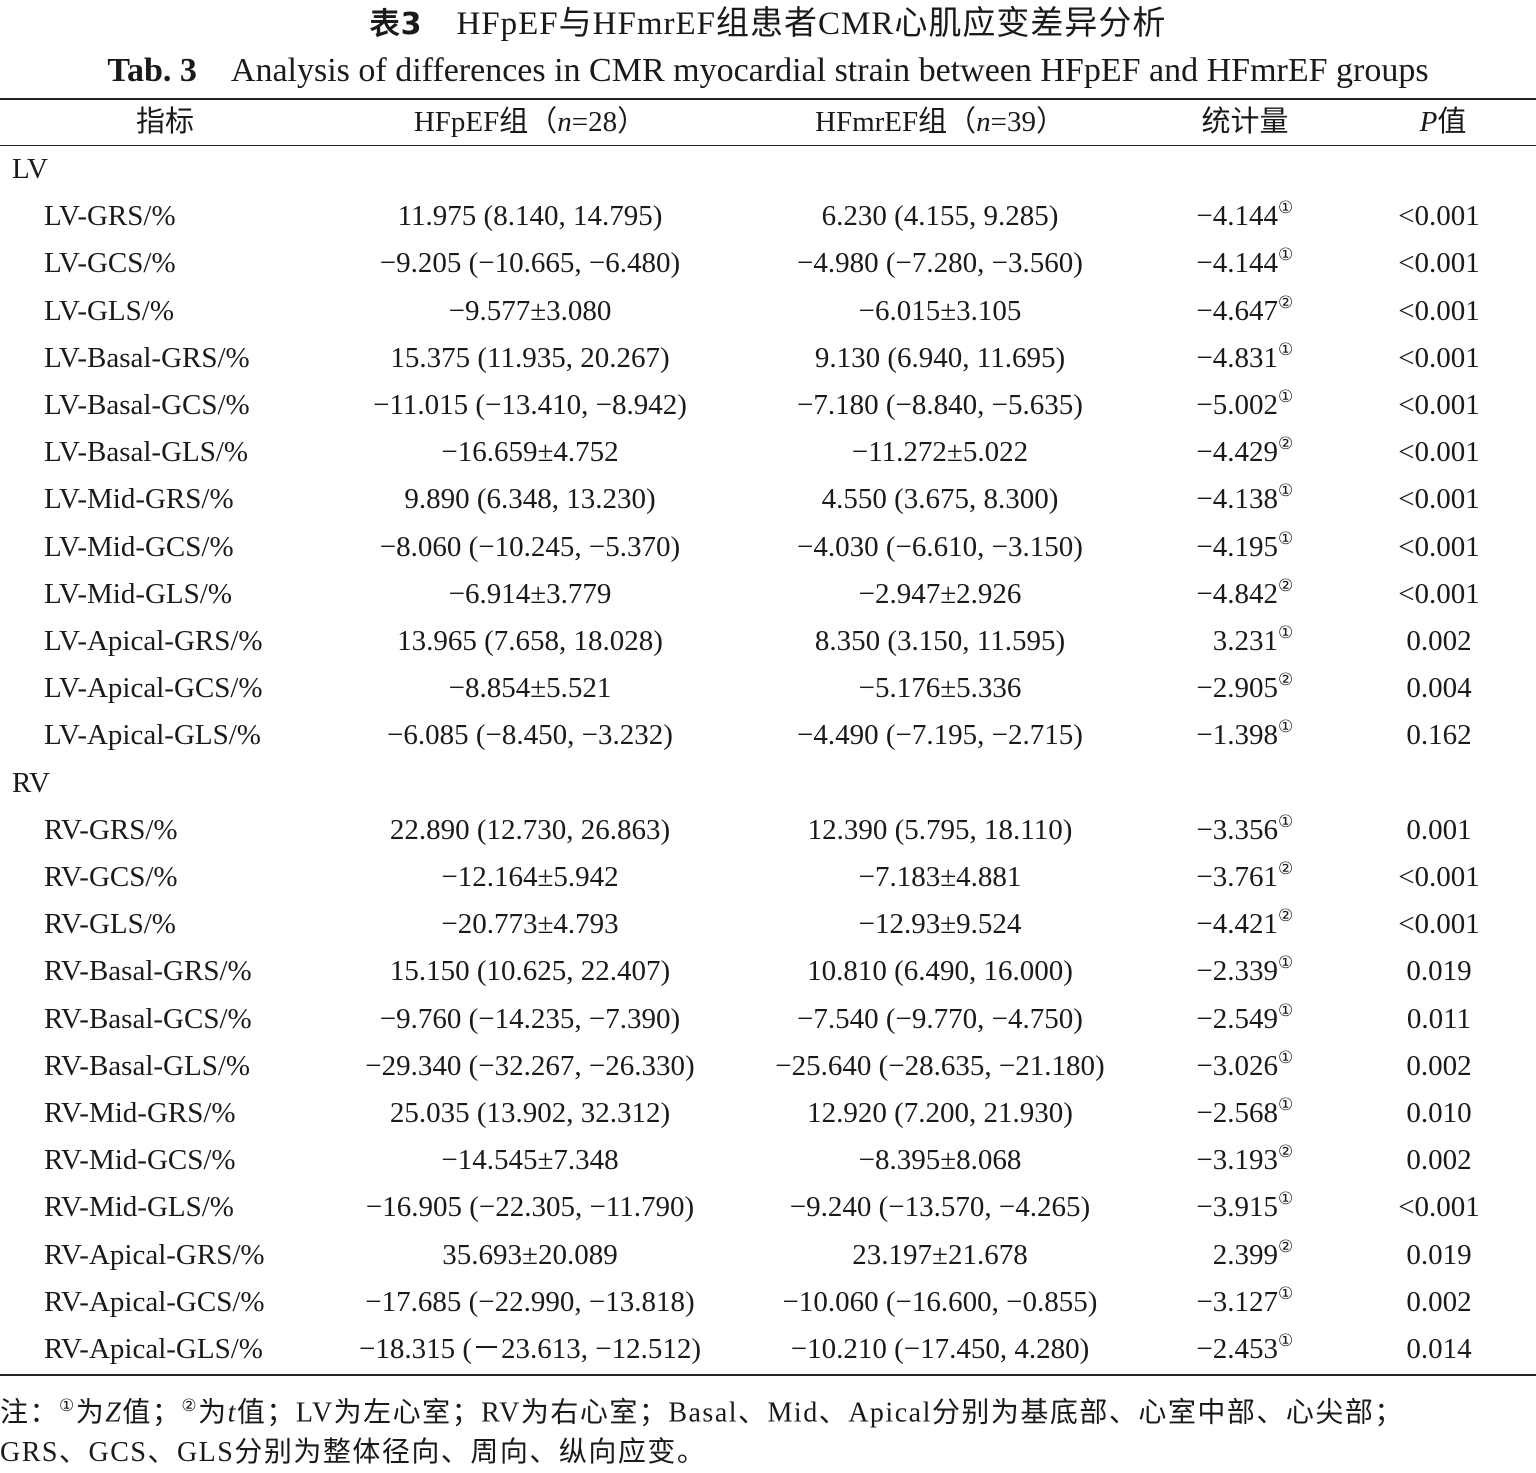 The image size is (1536, 1473). I want to click on cell-indicator: LV-Apical-GRS/%, so click(153, 641).